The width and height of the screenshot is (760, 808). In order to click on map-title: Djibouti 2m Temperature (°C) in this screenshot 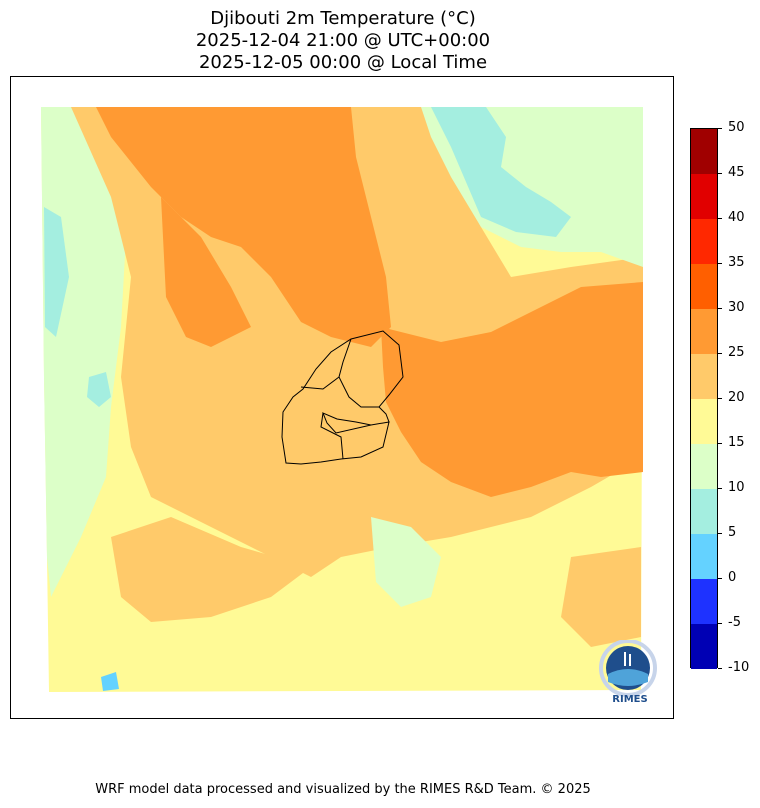, I will do `click(343, 18)`.